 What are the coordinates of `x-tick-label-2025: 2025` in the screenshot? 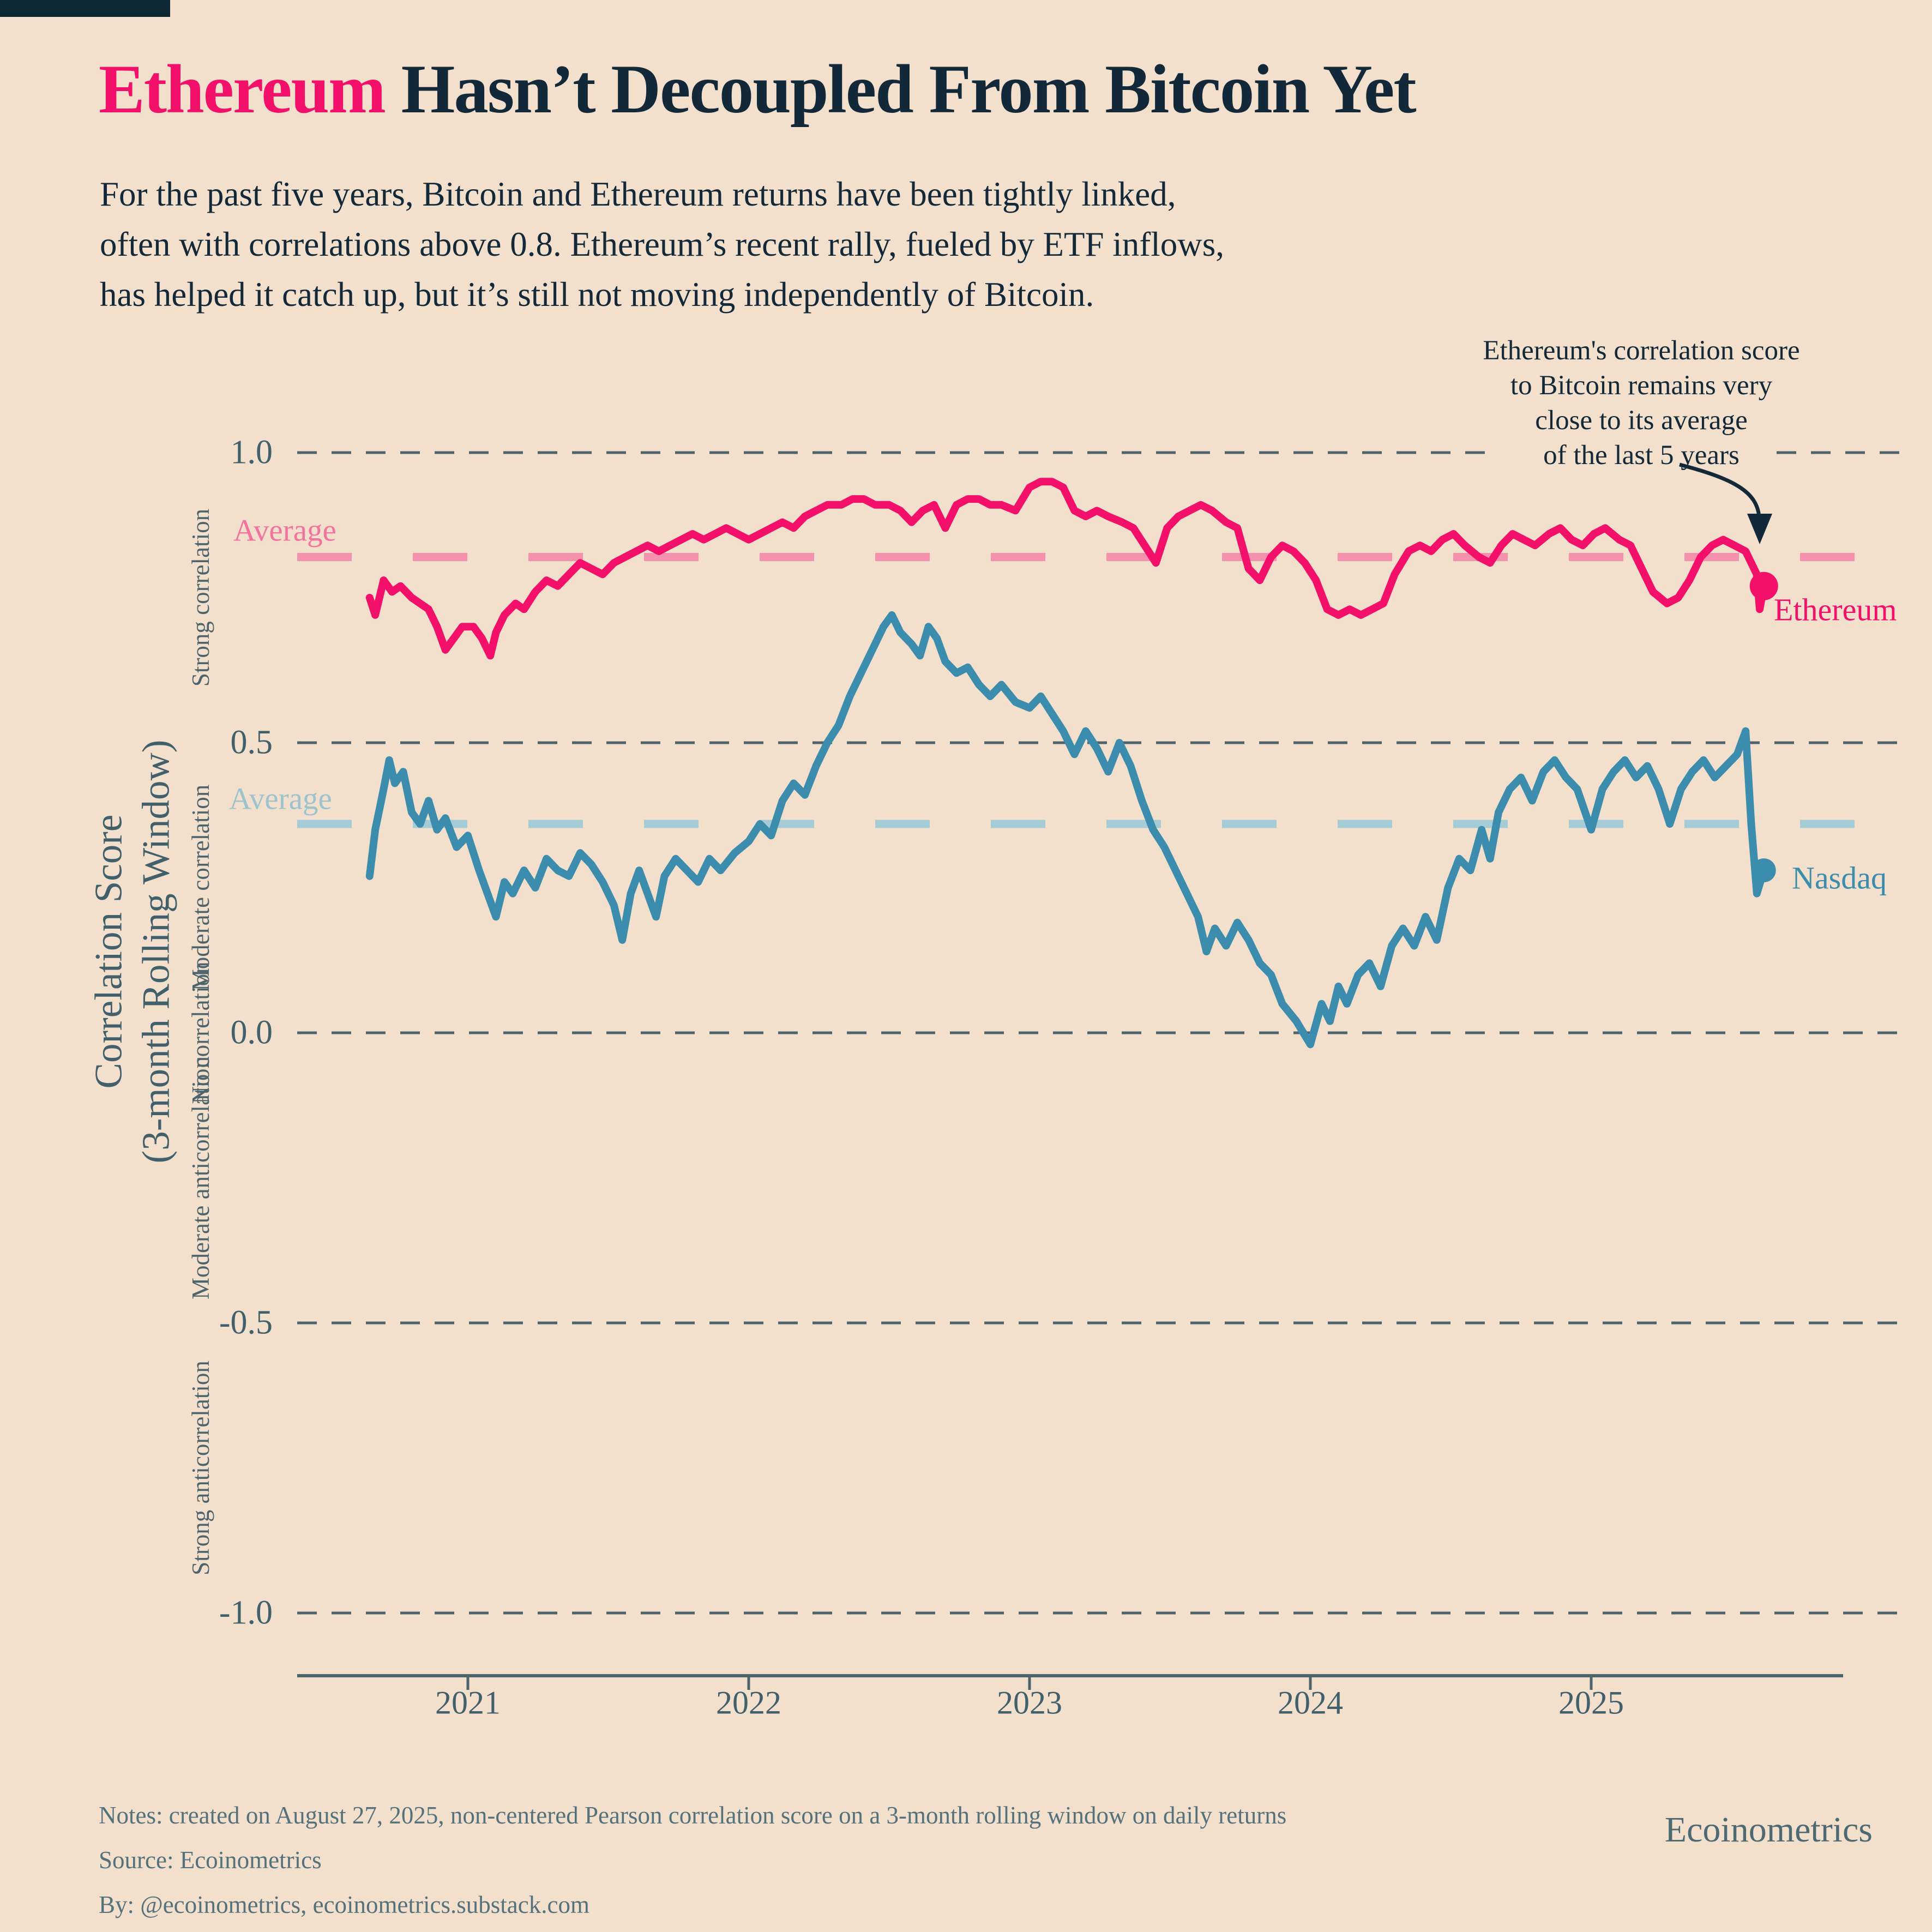 It's located at (1591, 1702).